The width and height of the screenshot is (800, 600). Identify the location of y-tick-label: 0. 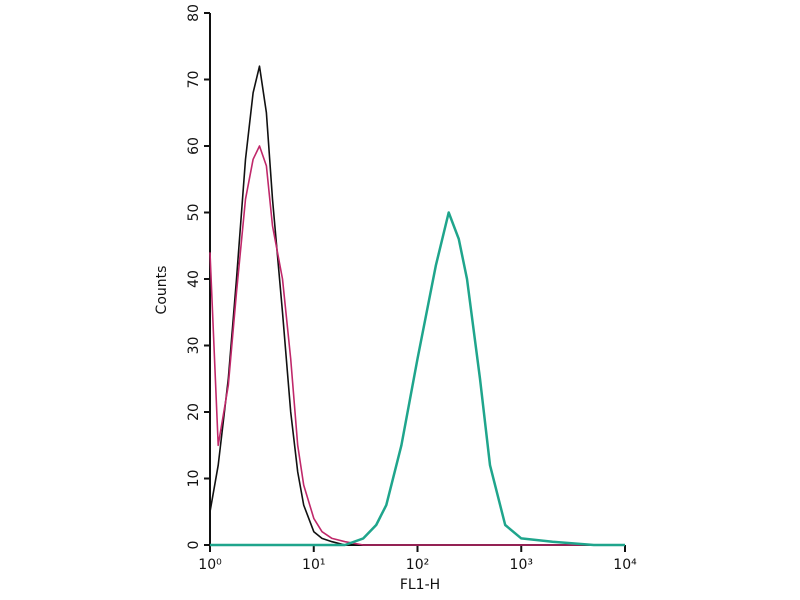
(194, 545).